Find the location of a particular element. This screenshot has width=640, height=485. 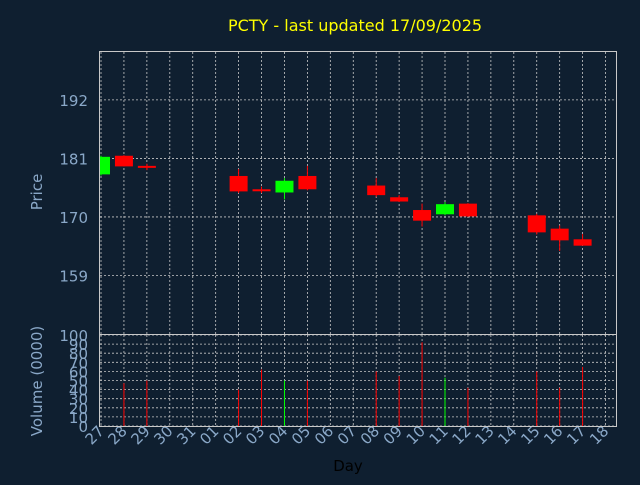

volume-y-tick-label: 90 is located at coordinates (78, 345).